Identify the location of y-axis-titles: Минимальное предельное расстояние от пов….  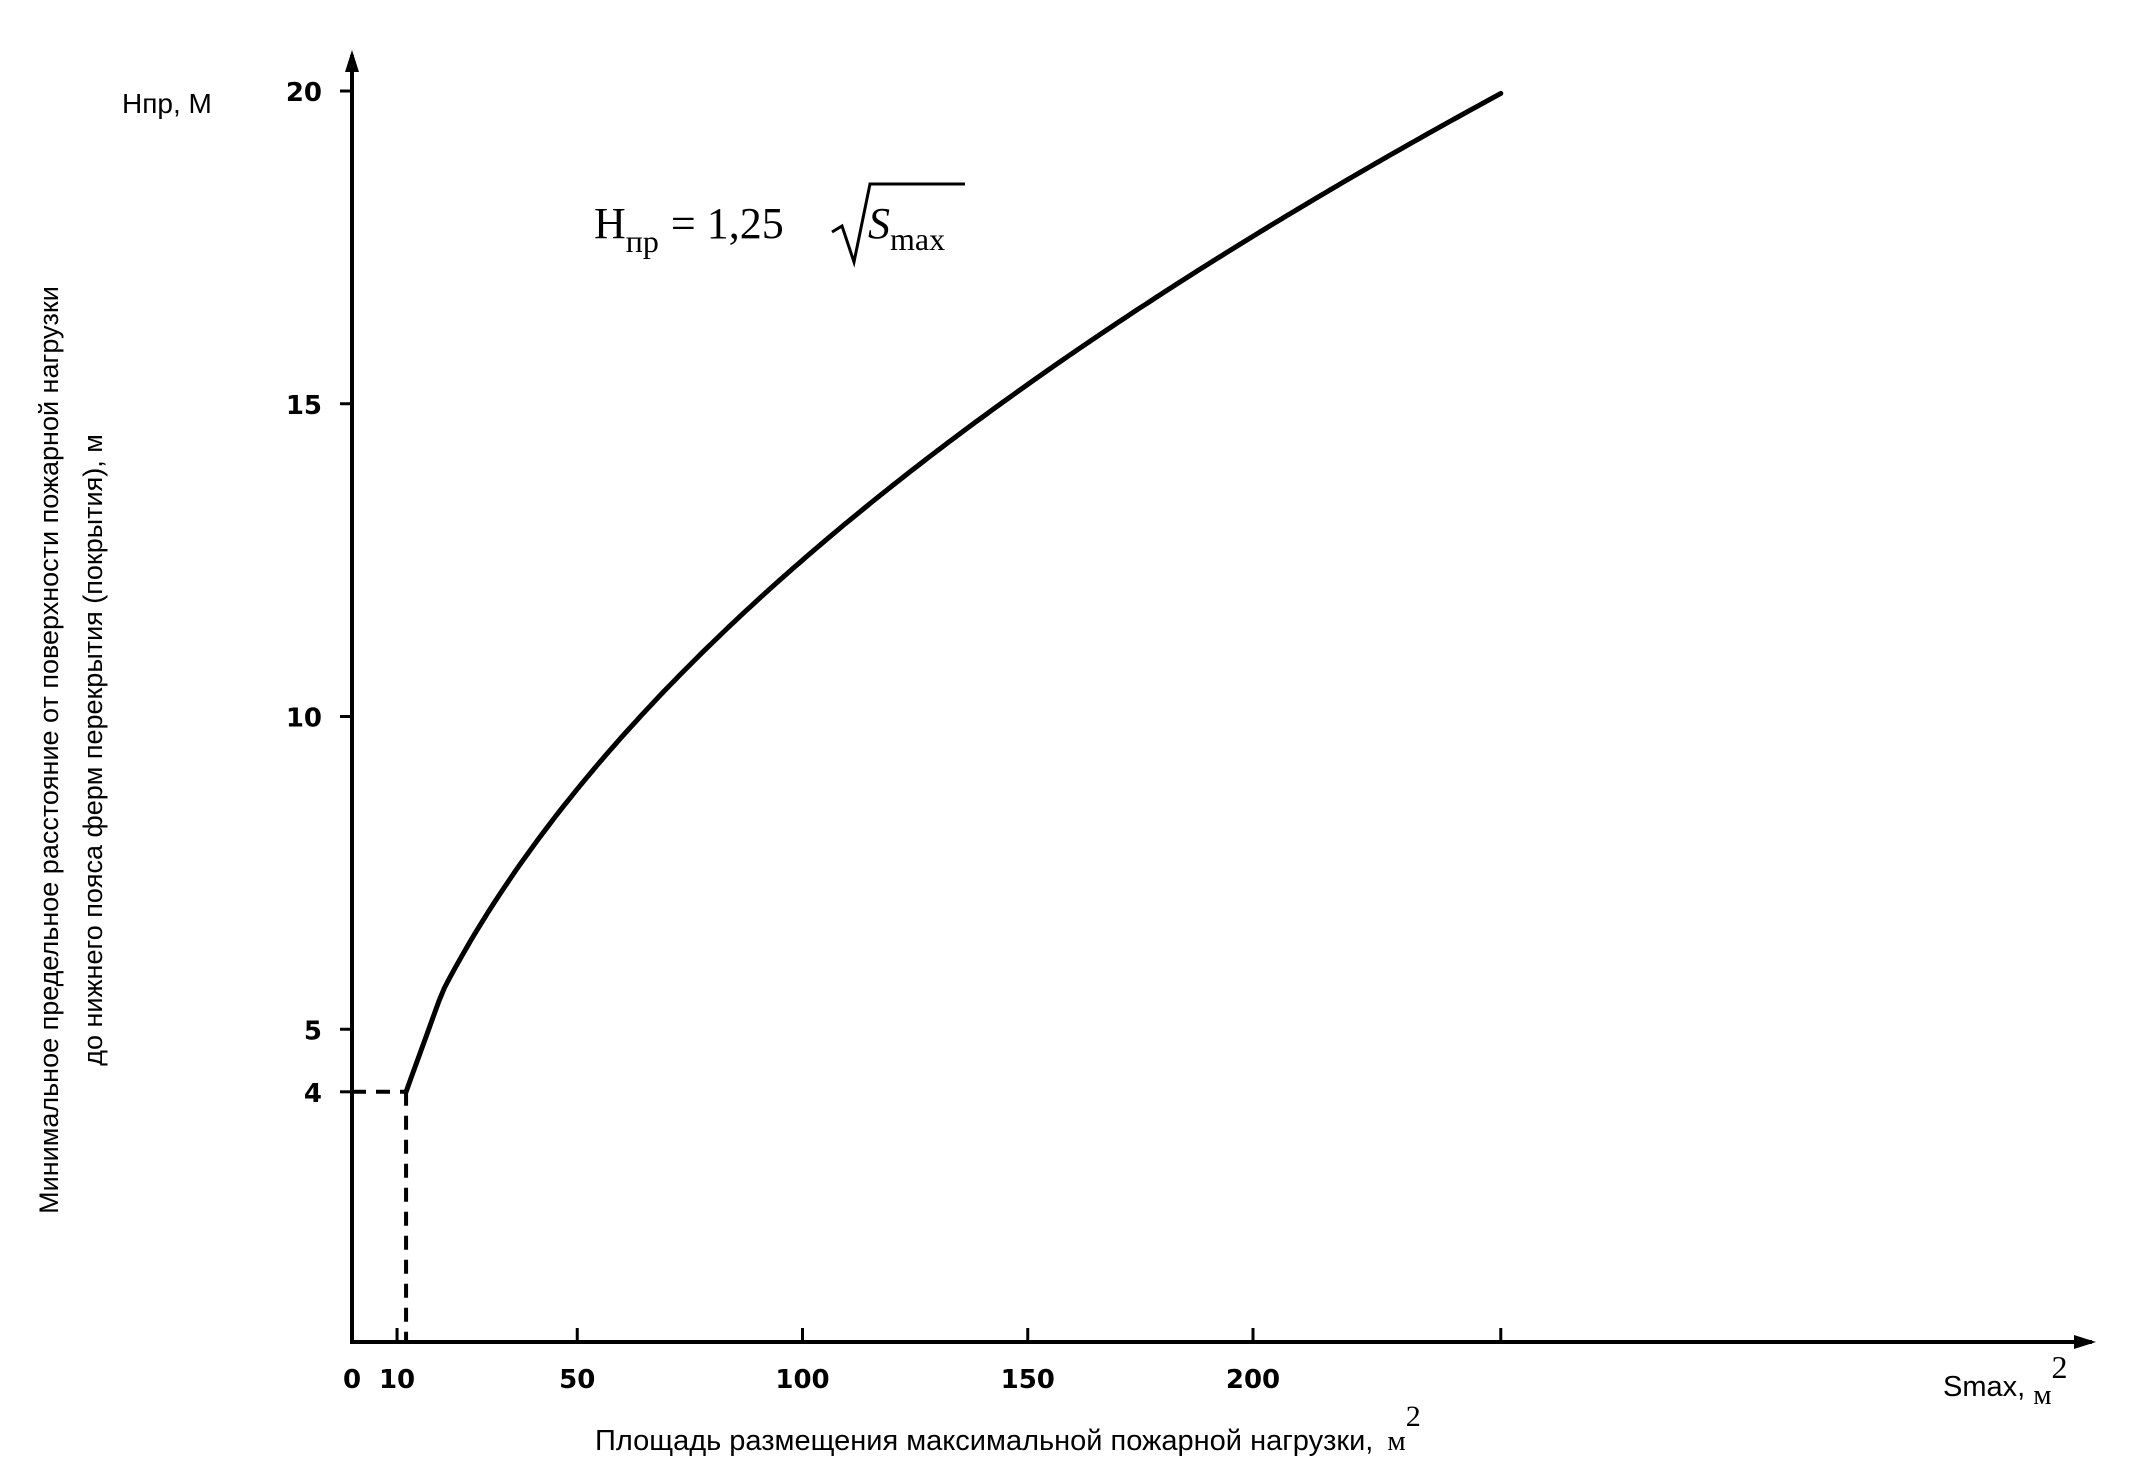
(123, 651).